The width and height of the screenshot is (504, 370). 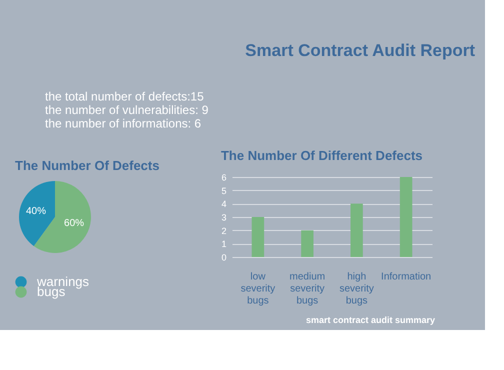 I want to click on x-tick-label: low severity bugs, so click(x=258, y=289).